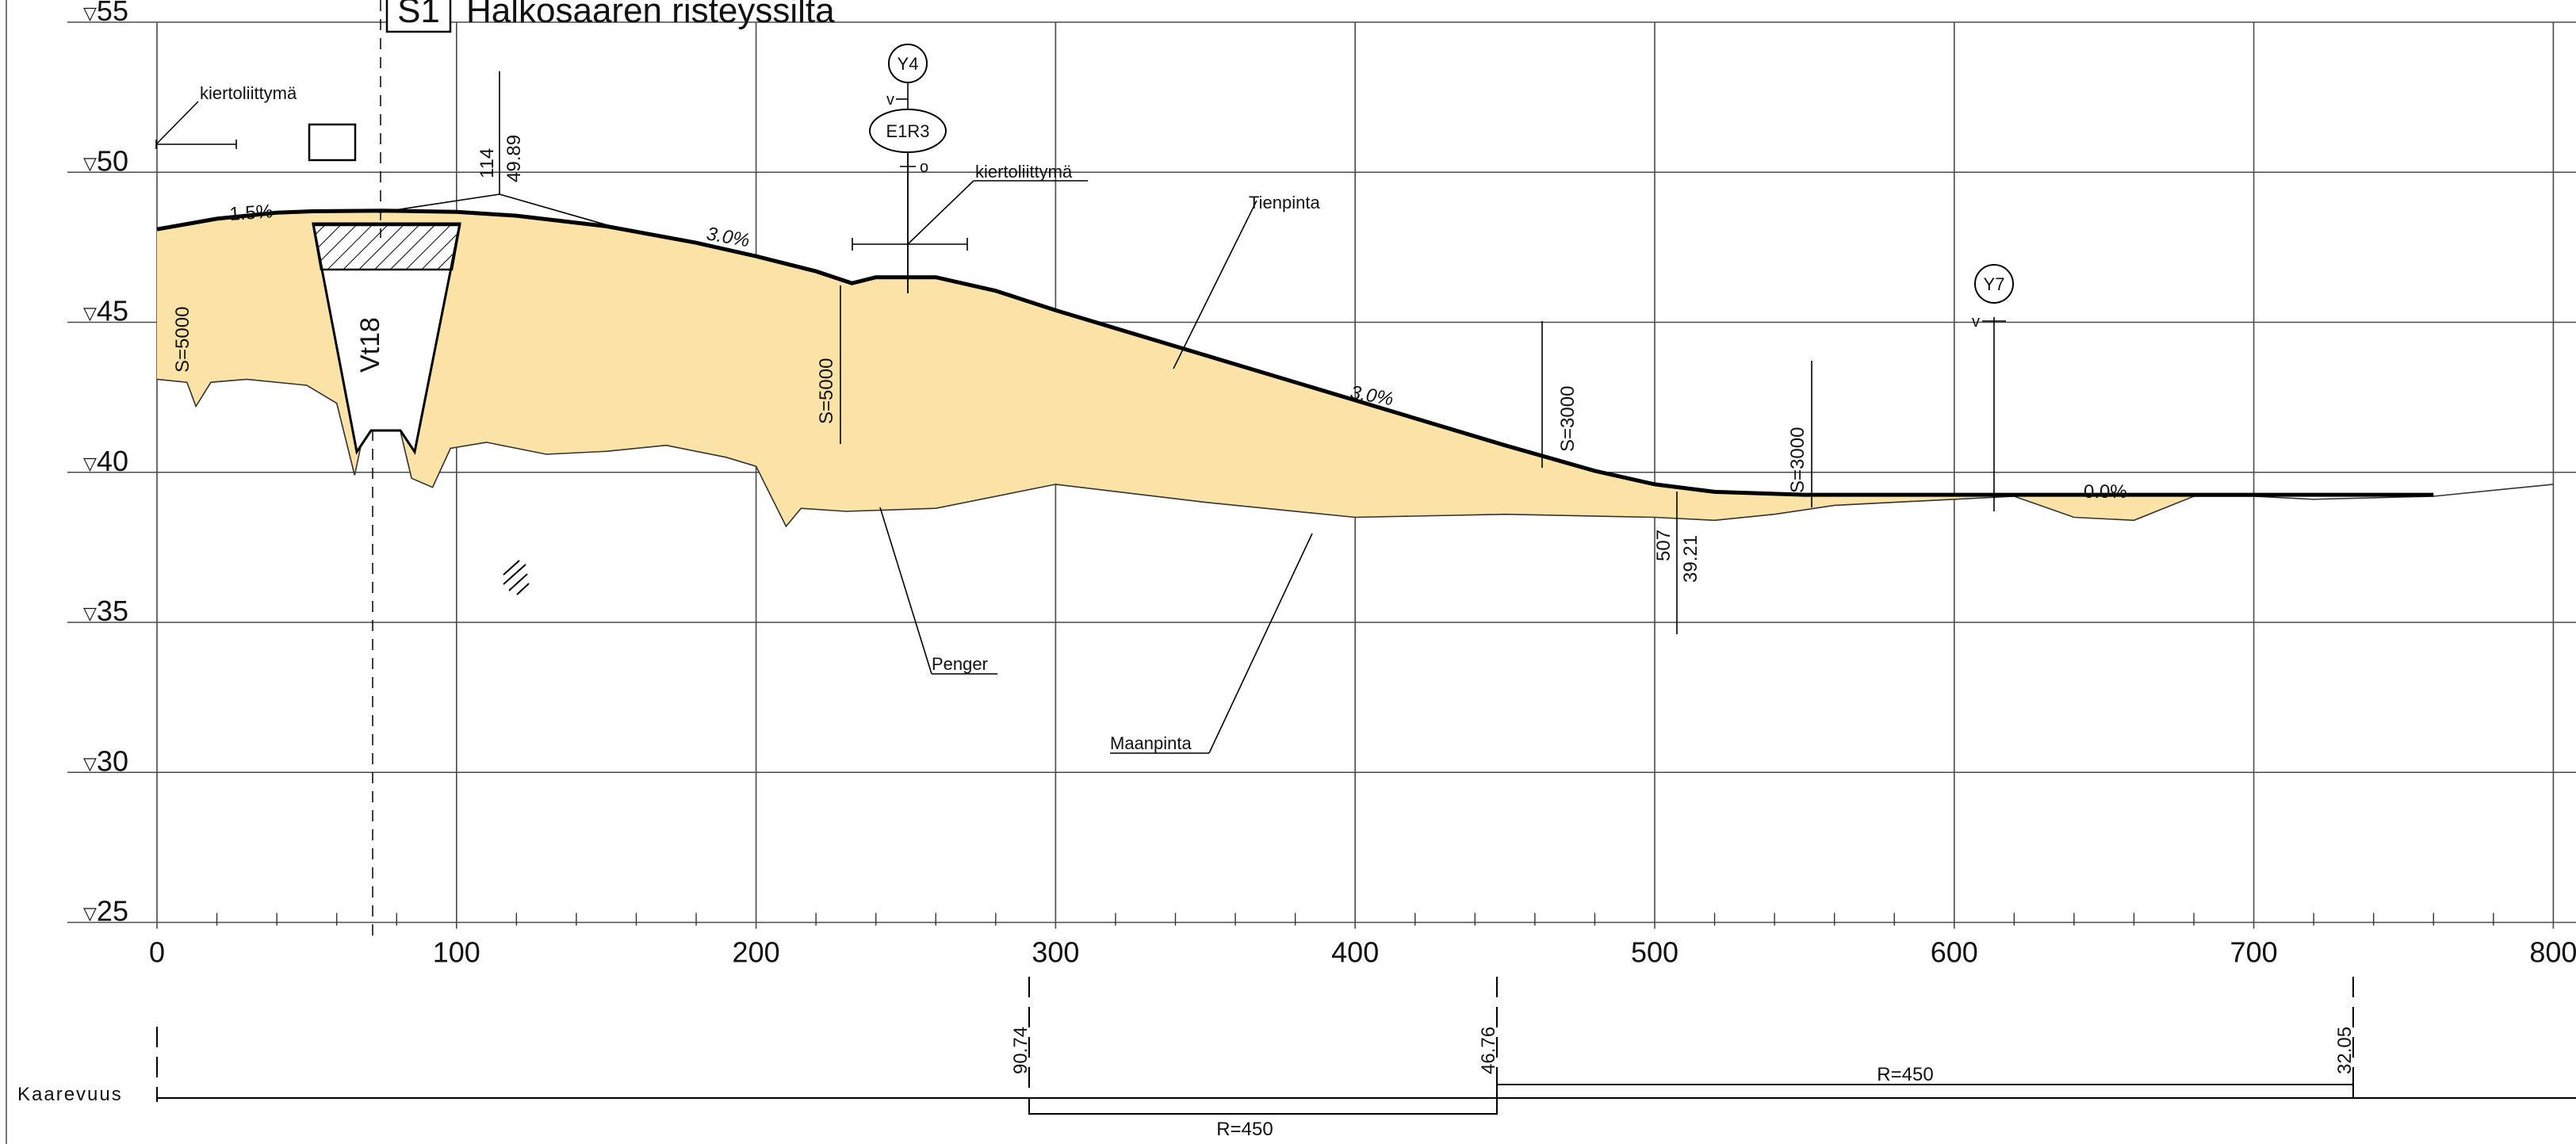 The height and width of the screenshot is (1144, 2576). Describe the element at coordinates (105, 161) in the screenshot. I see `elevation-tick-label: ▽50` at that location.